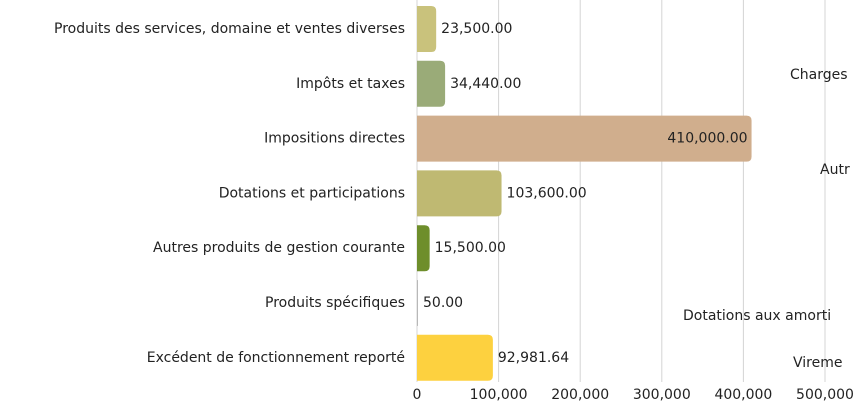 The image size is (853, 405). What do you see at coordinates (819, 75) in the screenshot?
I see `clipped-label: Charges` at bounding box center [819, 75].